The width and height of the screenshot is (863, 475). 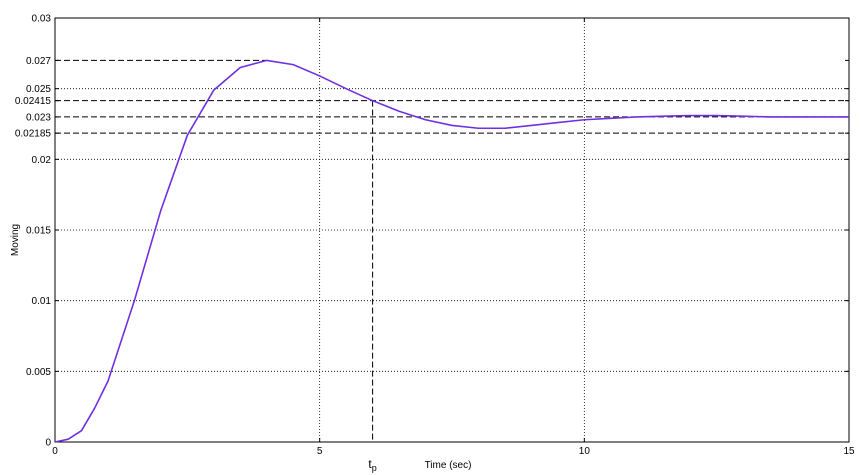 I want to click on annotation-text: t, so click(x=370, y=464).